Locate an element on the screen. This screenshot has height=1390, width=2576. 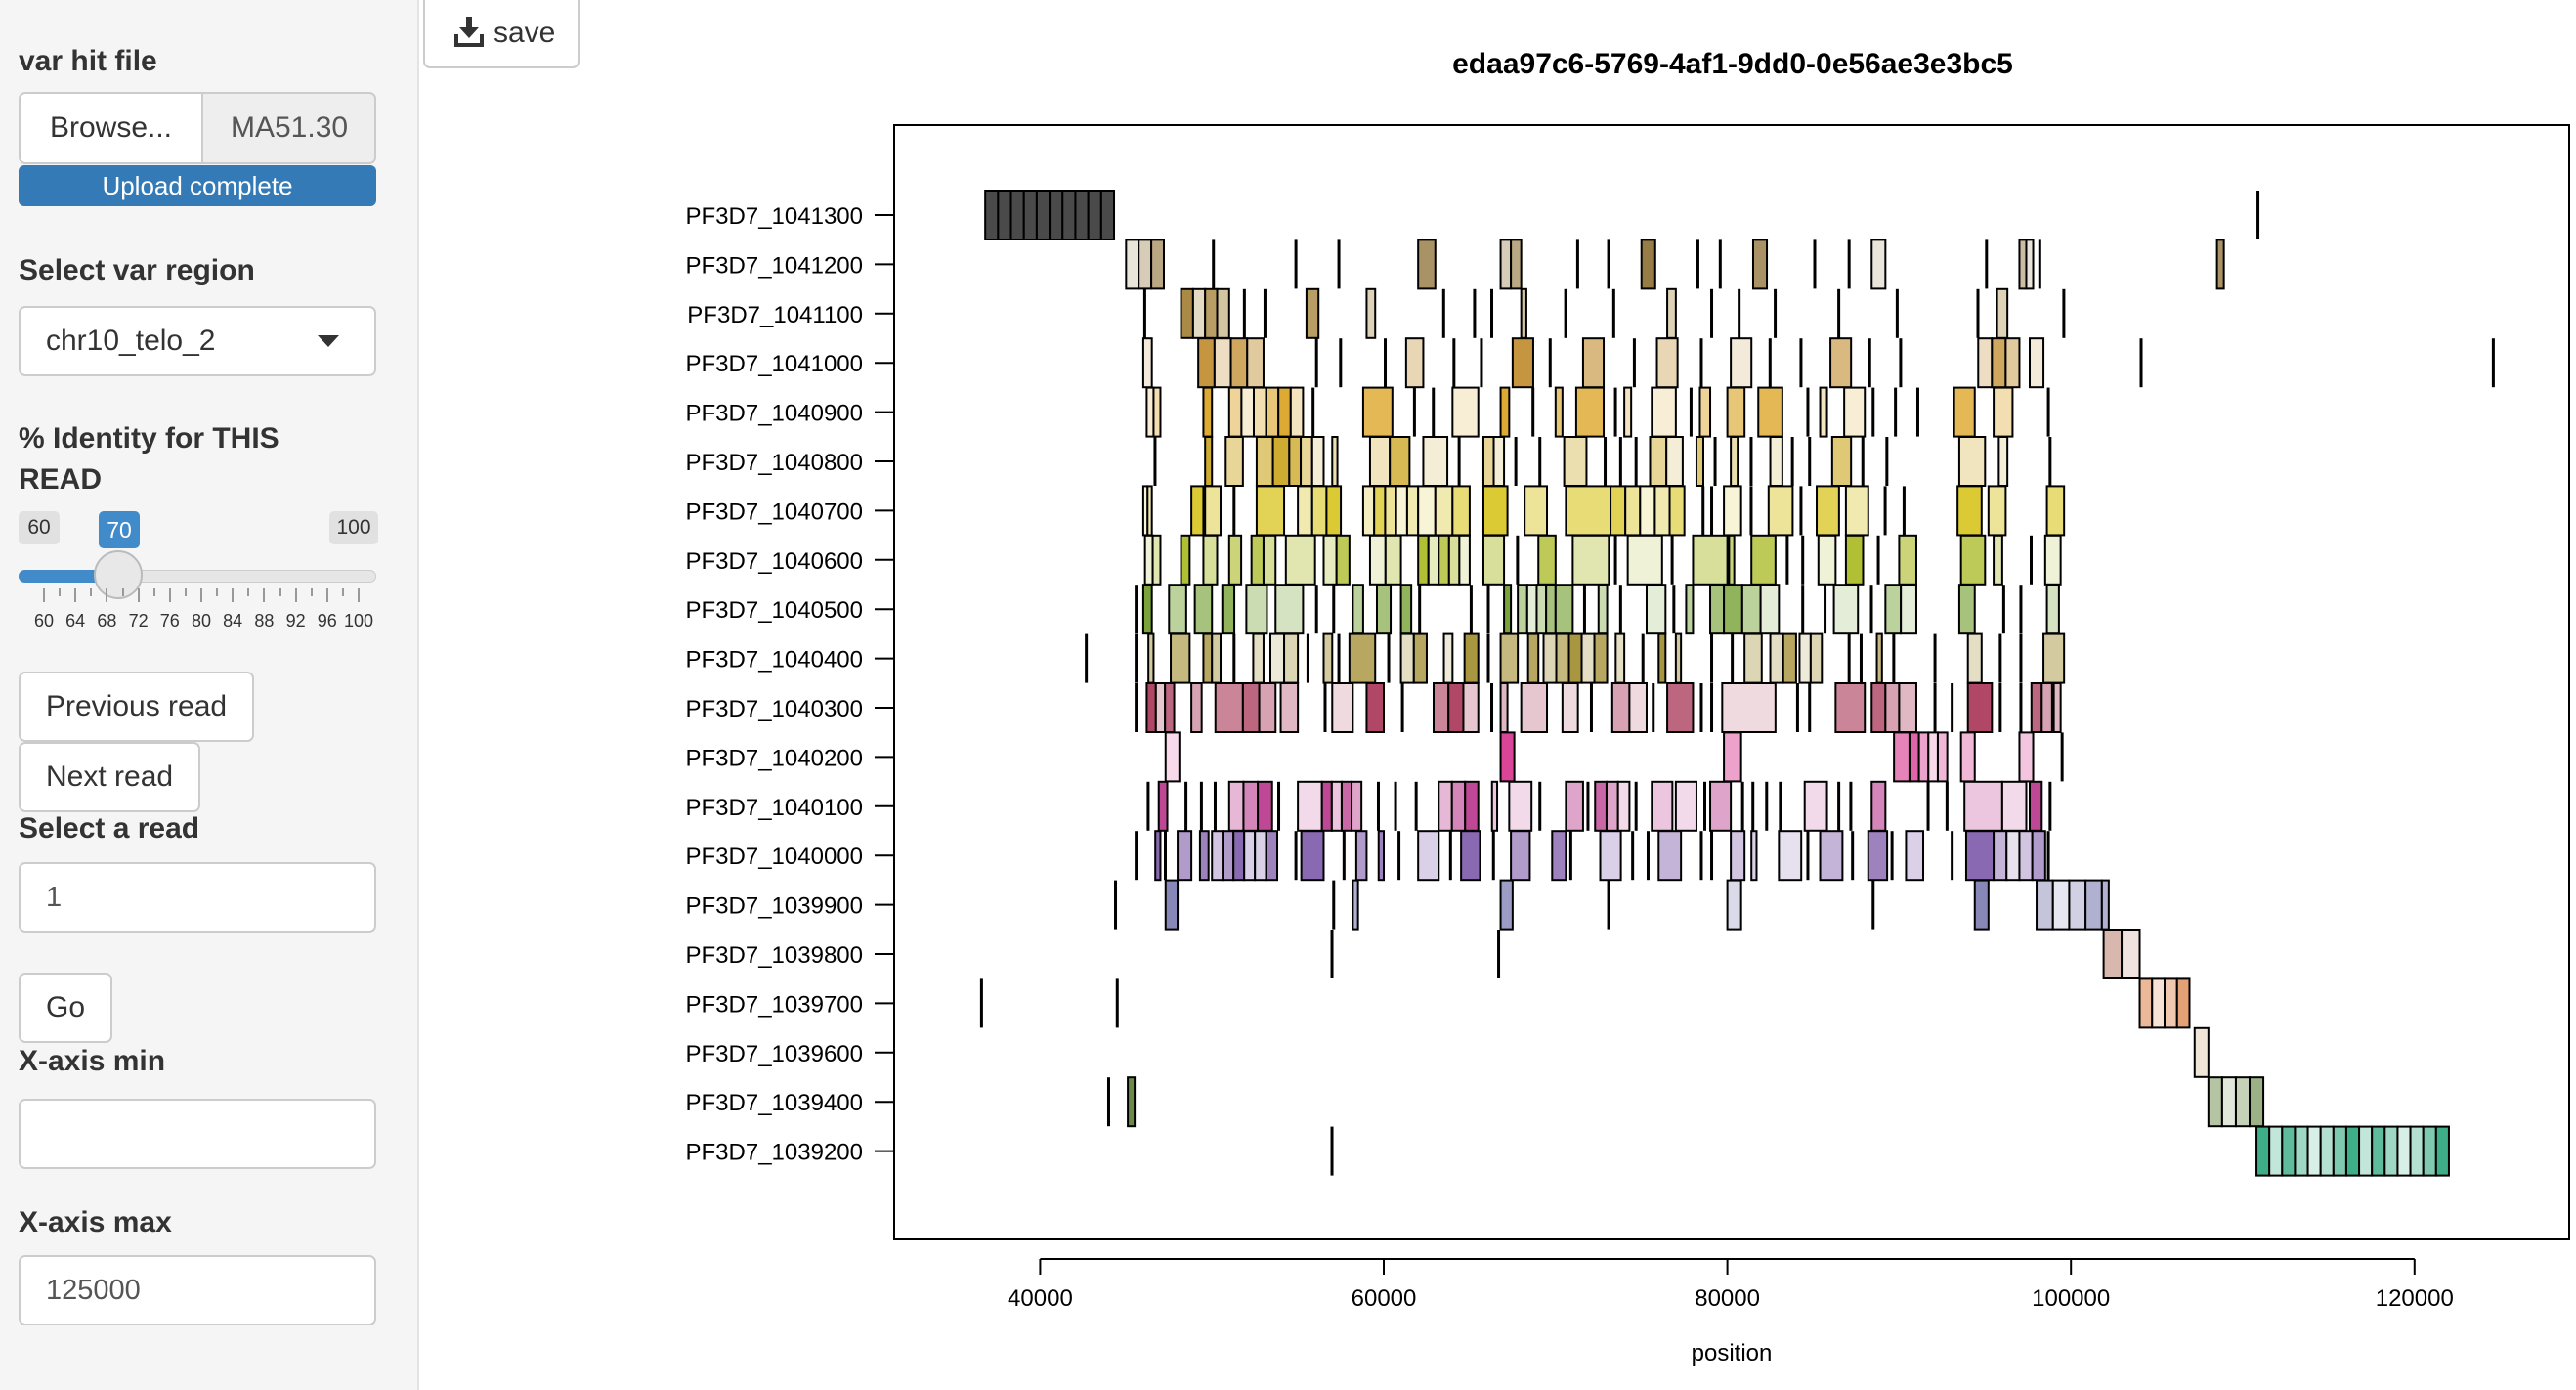
chart-title: edaa97c6-5769-4af1-9dd0-0e56ae3e3bc5 is located at coordinates (1732, 64).